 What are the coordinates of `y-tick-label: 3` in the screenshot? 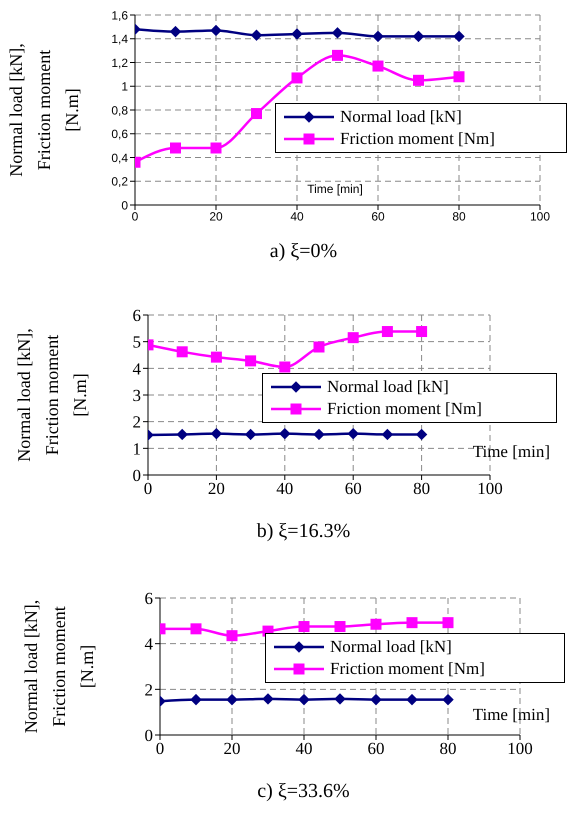 It's located at (136, 396).